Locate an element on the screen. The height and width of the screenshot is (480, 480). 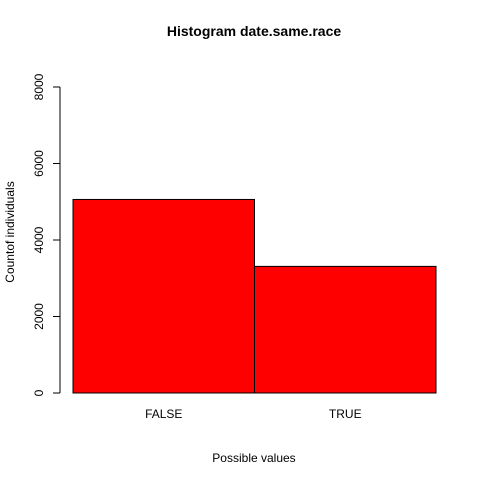
y-tick-label: 8000 is located at coordinates (39, 86).